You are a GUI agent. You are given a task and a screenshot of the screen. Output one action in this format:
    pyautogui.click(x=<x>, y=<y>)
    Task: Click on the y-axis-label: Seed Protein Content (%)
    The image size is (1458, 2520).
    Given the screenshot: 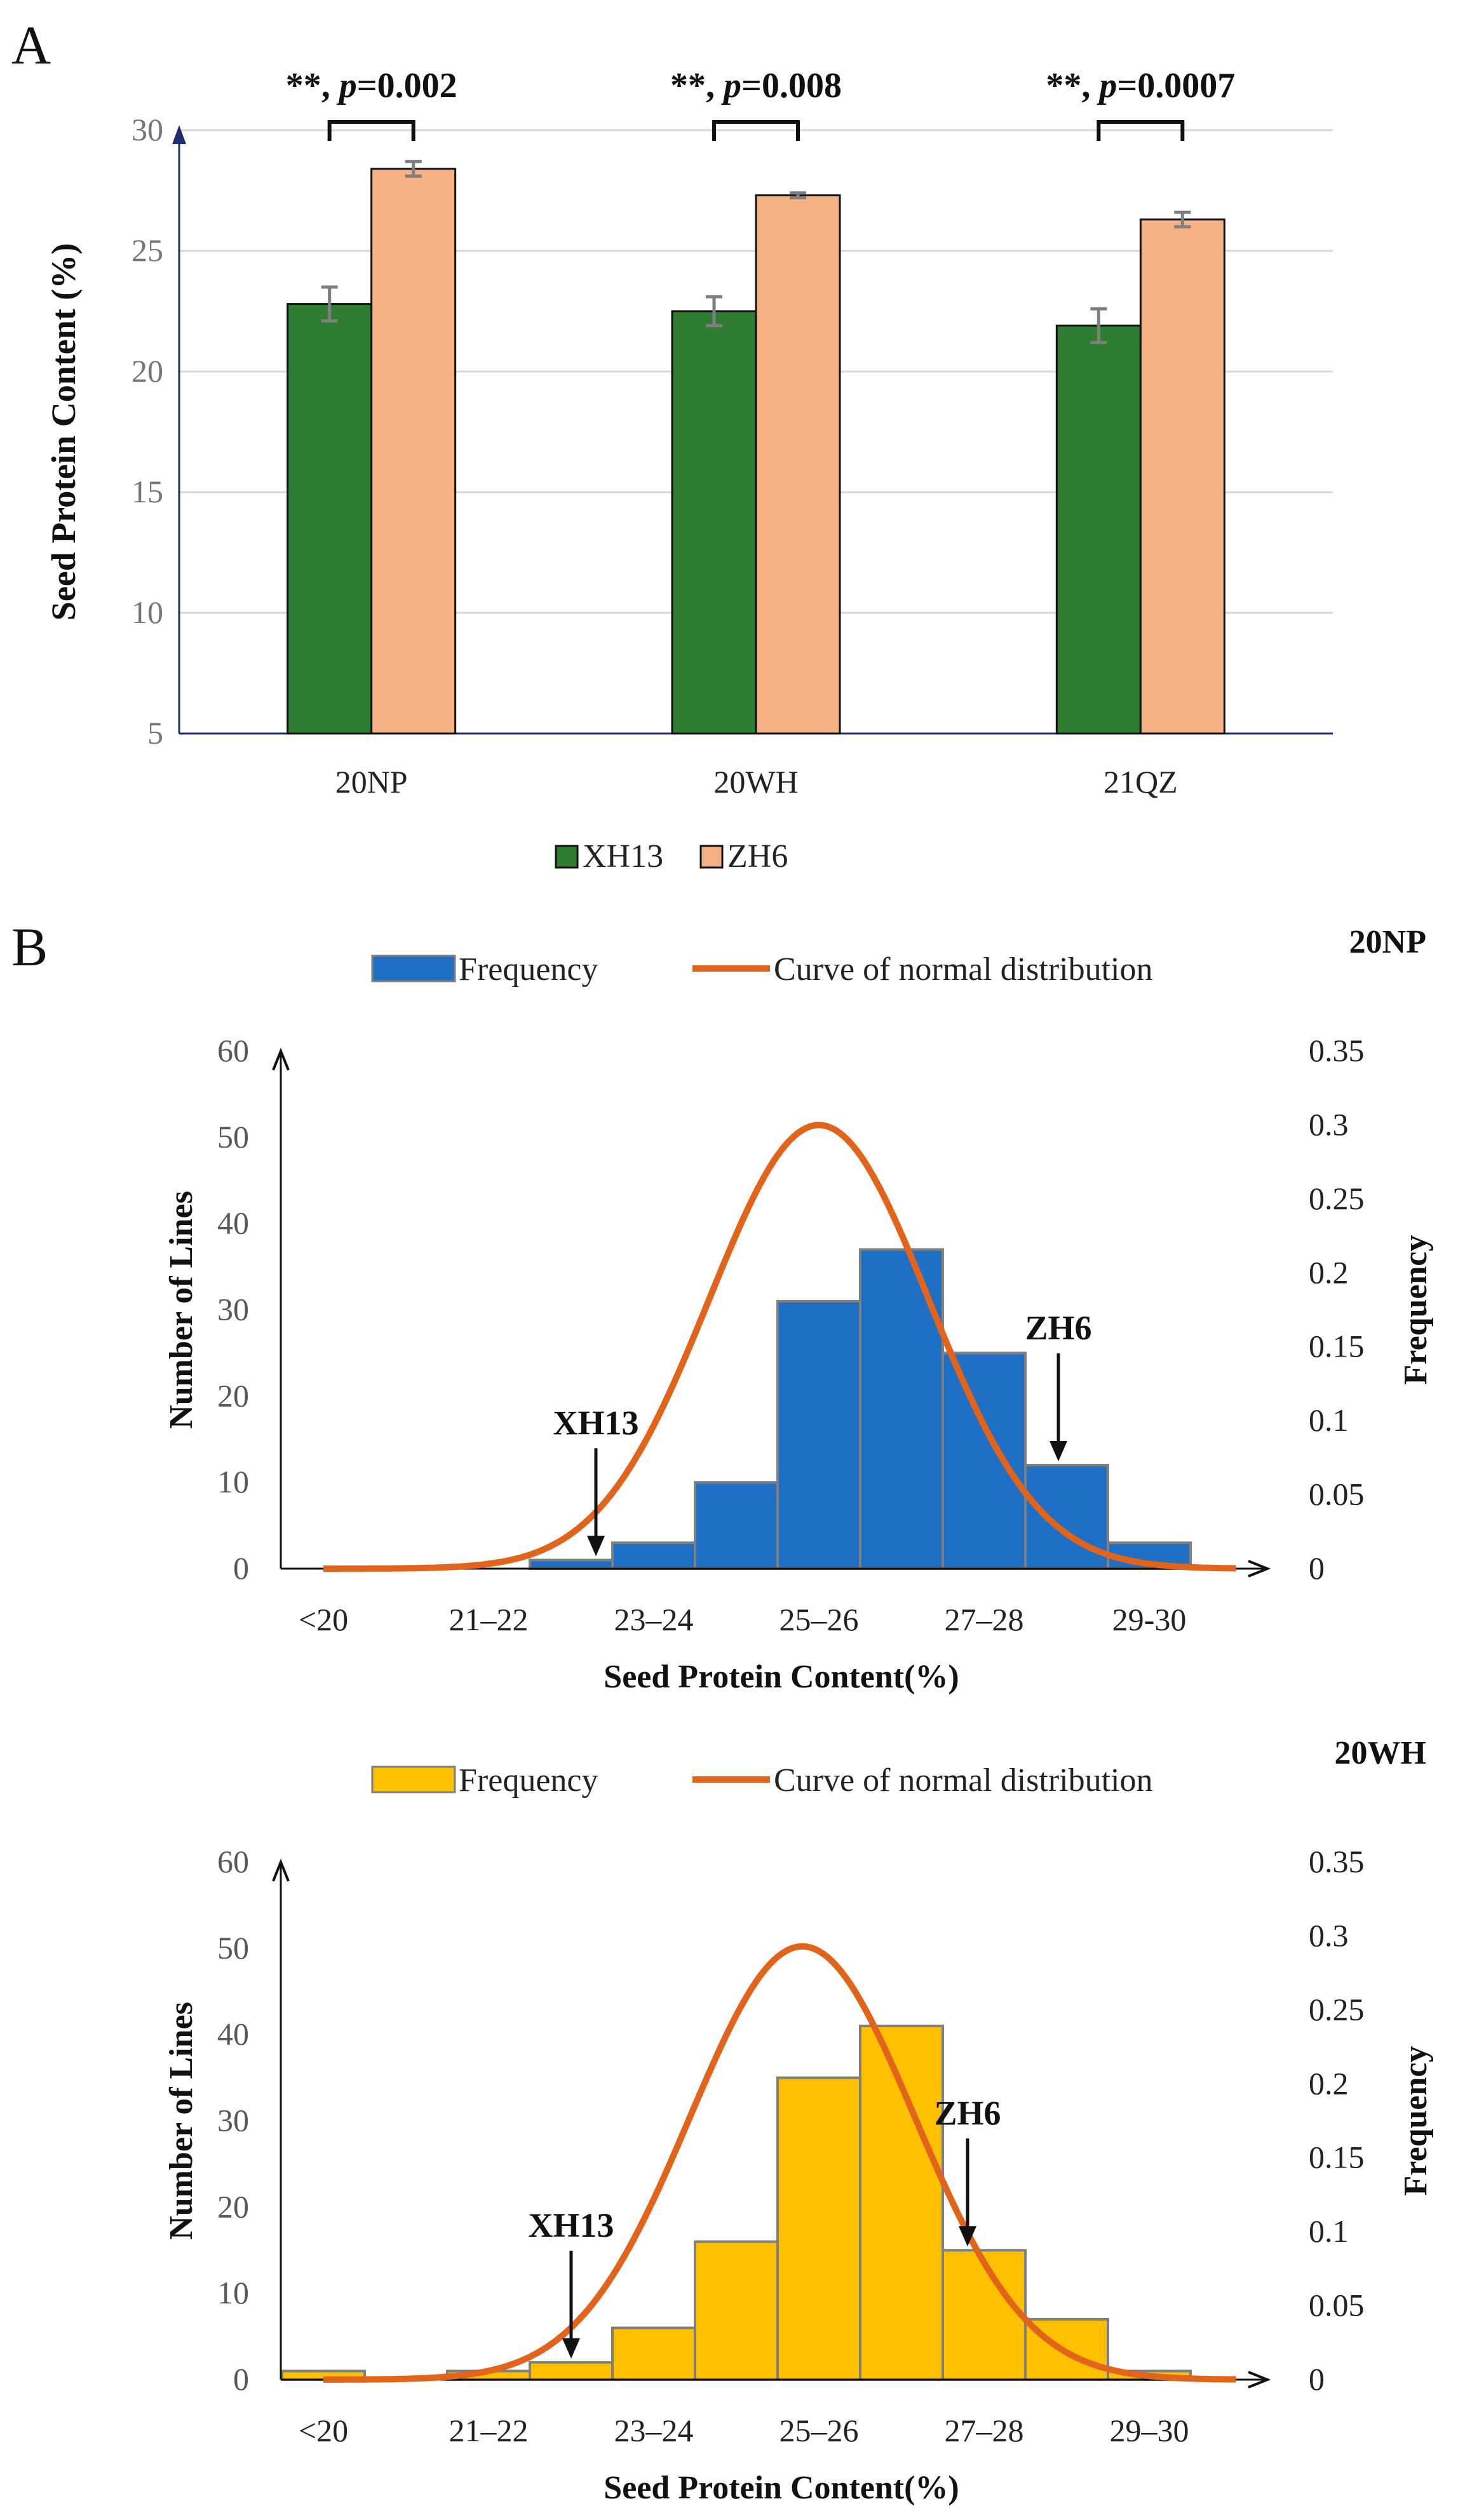 What is the action you would take?
    pyautogui.click(x=63, y=431)
    